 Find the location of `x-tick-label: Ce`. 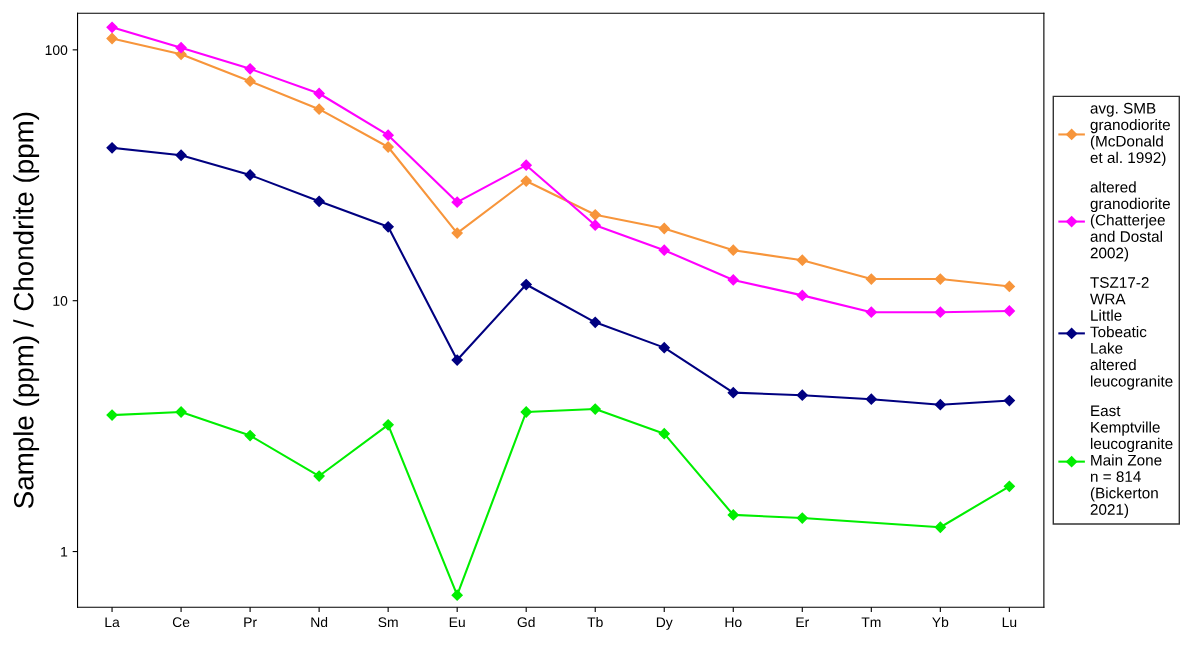

x-tick-label: Ce is located at coordinates (181, 622).